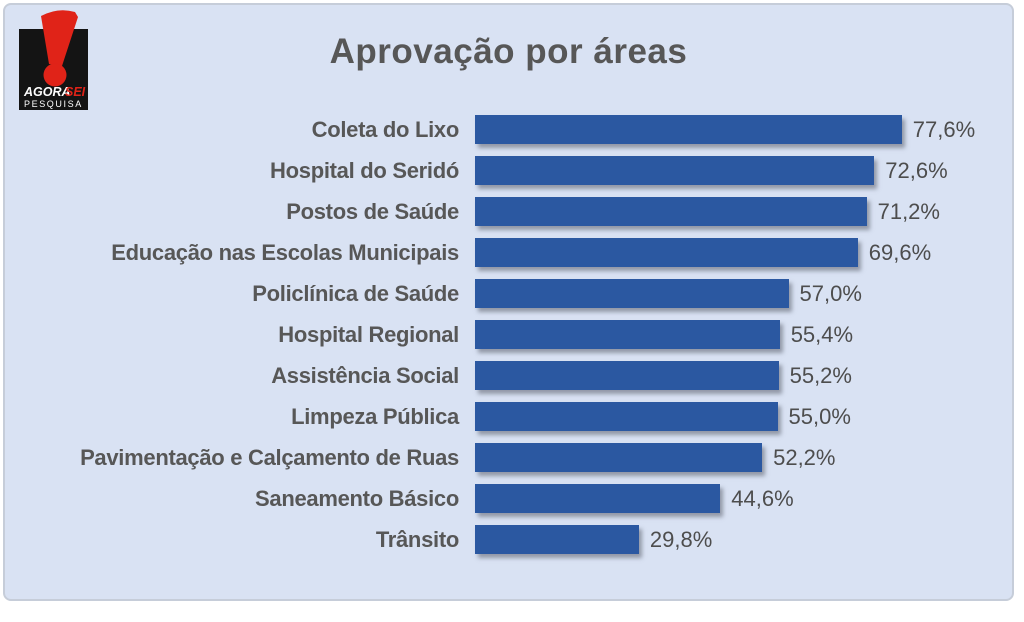 The width and height of the screenshot is (1024, 622). I want to click on category-label: Postos de Saúde, so click(372, 211).